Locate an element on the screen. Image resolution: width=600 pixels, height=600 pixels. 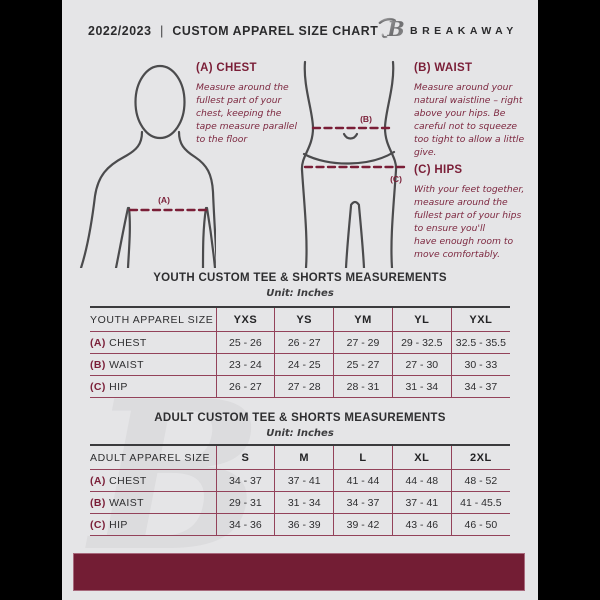
size-header: YM is located at coordinates (363, 319).